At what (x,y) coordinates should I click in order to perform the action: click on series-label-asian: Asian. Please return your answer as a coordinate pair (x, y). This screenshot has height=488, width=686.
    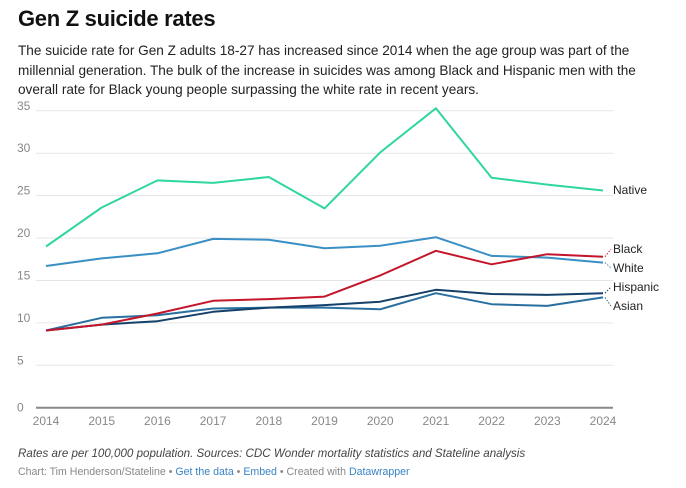
    Looking at the image, I should click on (628, 306).